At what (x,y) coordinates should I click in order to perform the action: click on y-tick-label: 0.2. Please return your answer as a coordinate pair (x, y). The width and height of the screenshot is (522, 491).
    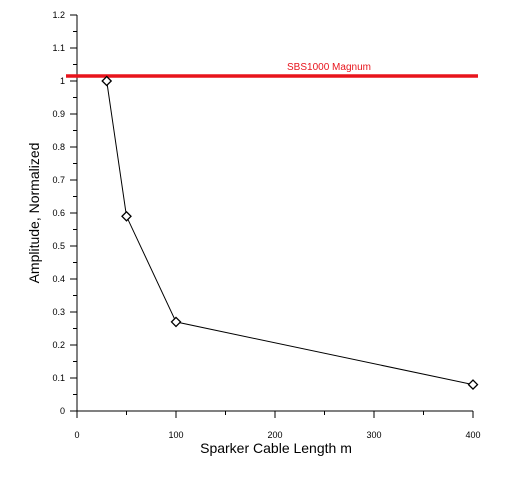
    Looking at the image, I should click on (58, 345).